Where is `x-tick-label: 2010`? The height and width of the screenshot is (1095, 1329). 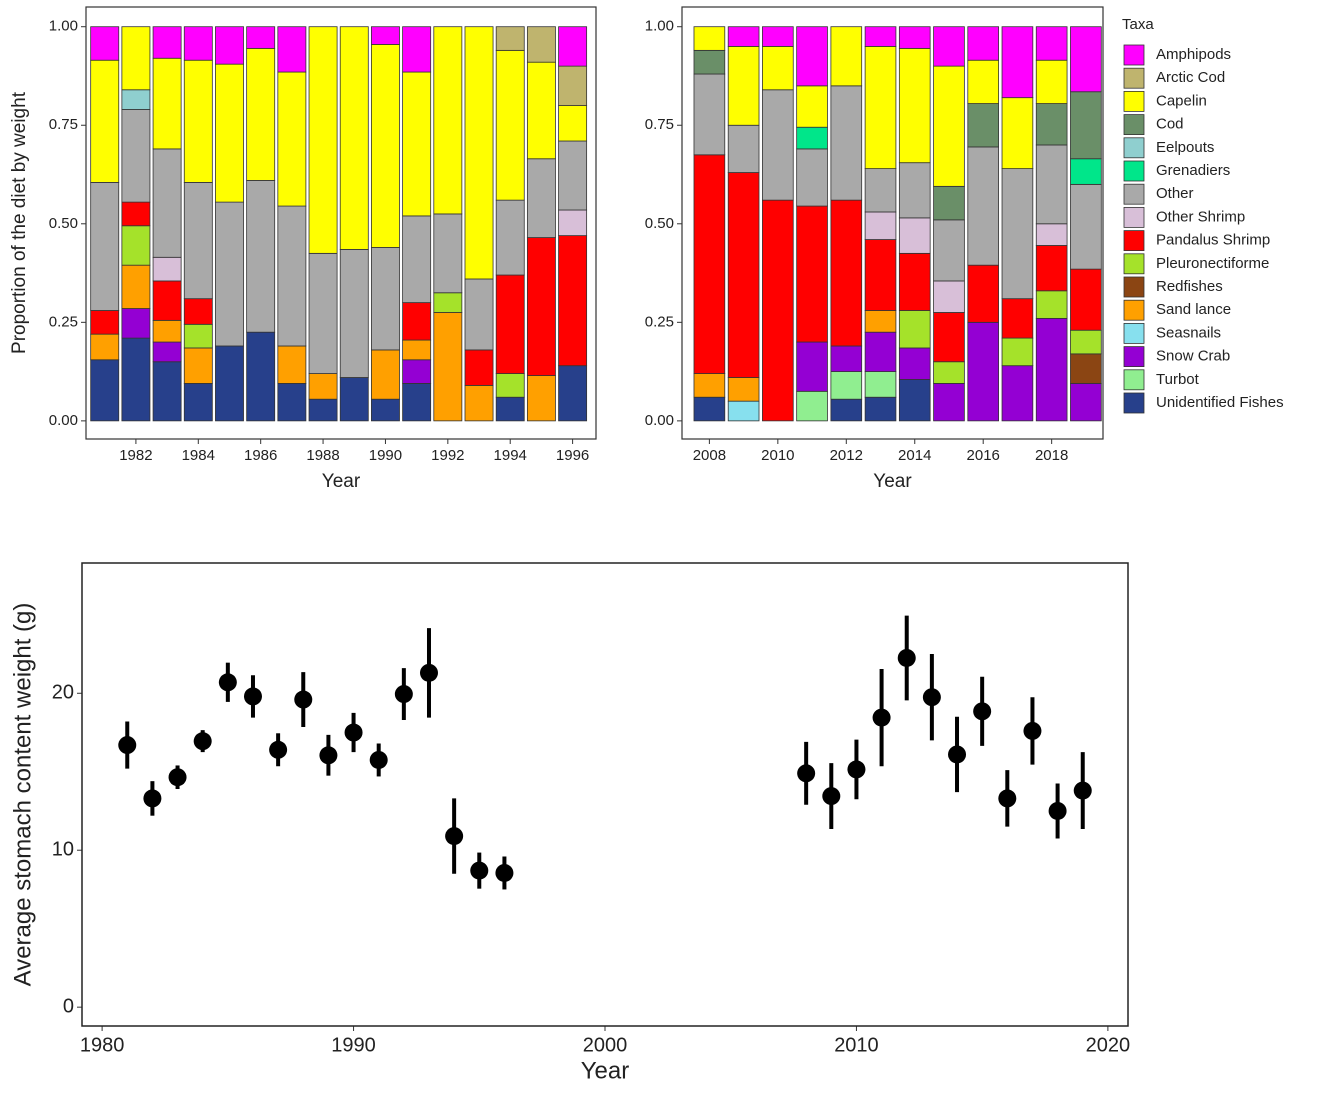
x-tick-label: 2010 is located at coordinates (856, 1045).